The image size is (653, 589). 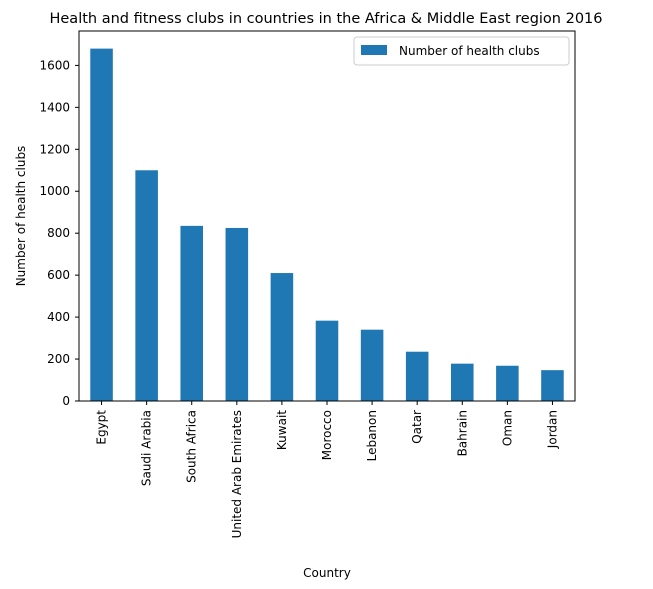 I want to click on y-axis: 0 200 400 600 800 1000 1200 1400 1600, so click(x=59, y=233).